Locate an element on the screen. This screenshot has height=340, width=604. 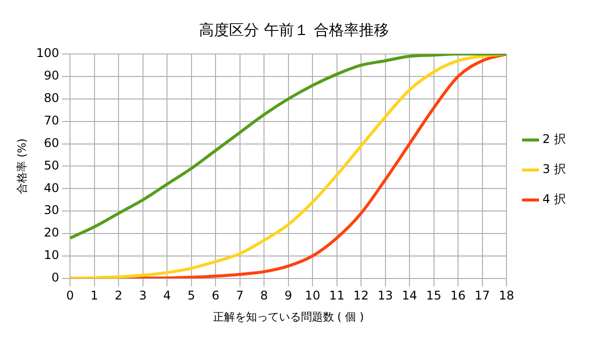
y-tick-label: 10 is located at coordinates (52, 255).